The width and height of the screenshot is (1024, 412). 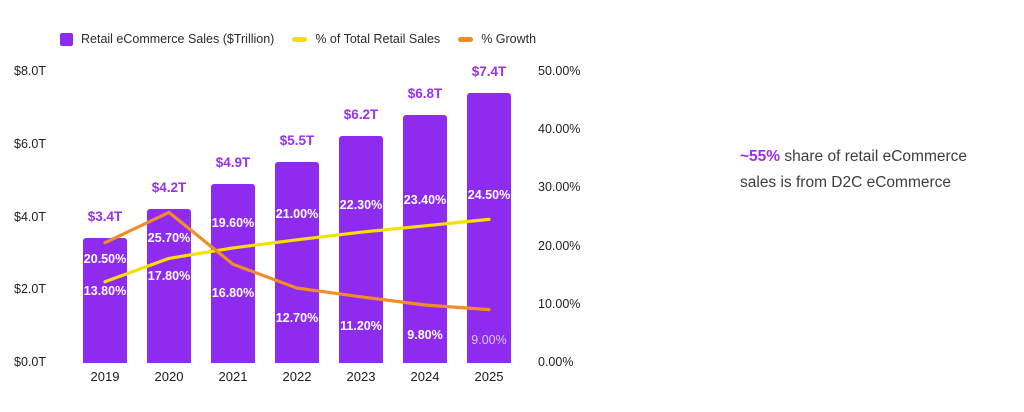 I want to click on bar-value-label: $6.8T, so click(x=425, y=93).